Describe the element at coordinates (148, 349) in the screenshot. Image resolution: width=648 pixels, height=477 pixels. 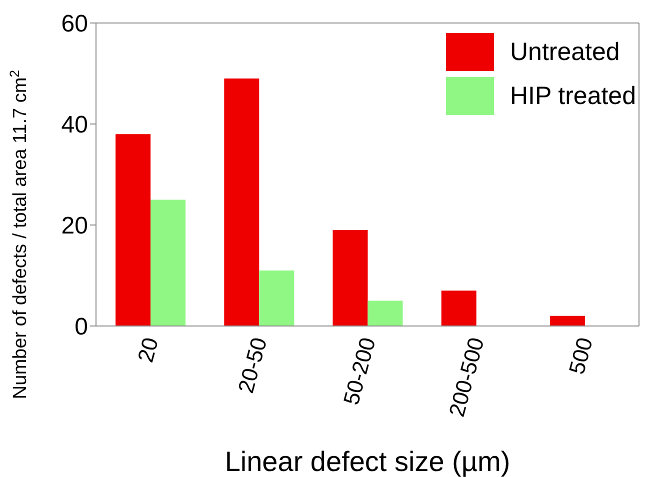
I see `x-tick-label: 20` at that location.